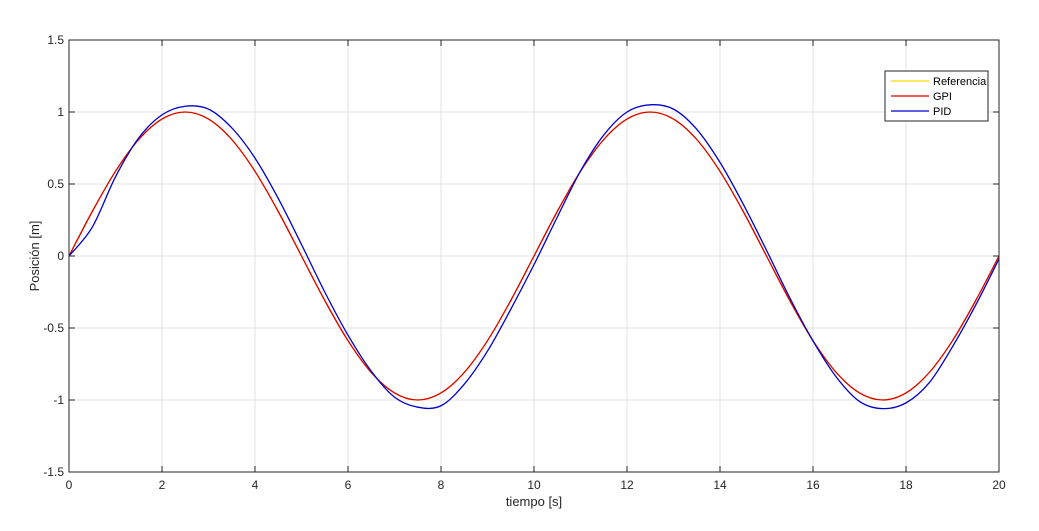 Image resolution: width=1039 pixels, height=531 pixels. Describe the element at coordinates (55, 40) in the screenshot. I see `y-tick-label: 1.5` at that location.